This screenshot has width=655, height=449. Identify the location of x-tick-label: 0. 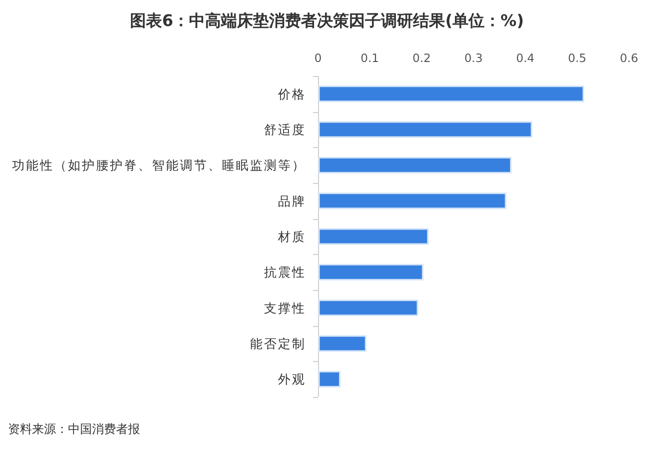
(318, 58).